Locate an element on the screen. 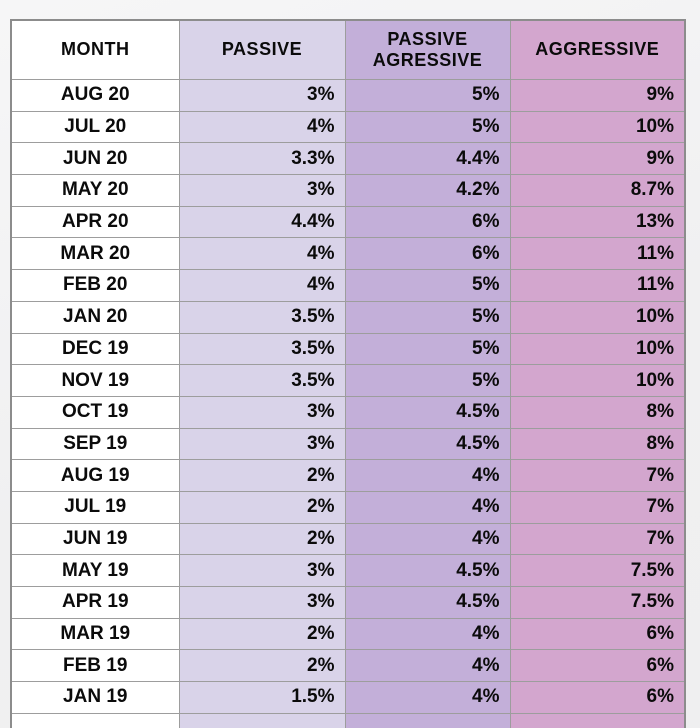  table-row: MAY 20 3% 4.2% 8.7% is located at coordinates (348, 190).